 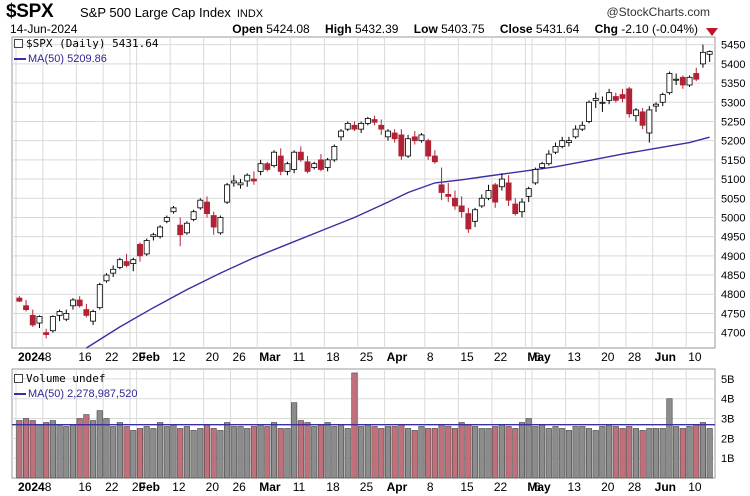 What do you see at coordinates (18, 379) in the screenshot?
I see `volume-legend-icon` at bounding box center [18, 379].